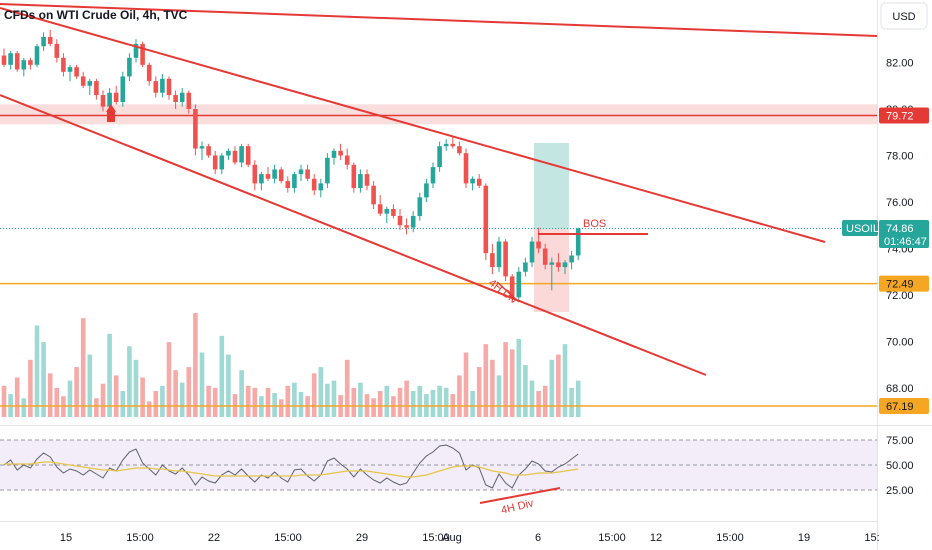 This screenshot has width=932, height=550. I want to click on currency-button-frame, so click(904, 16).